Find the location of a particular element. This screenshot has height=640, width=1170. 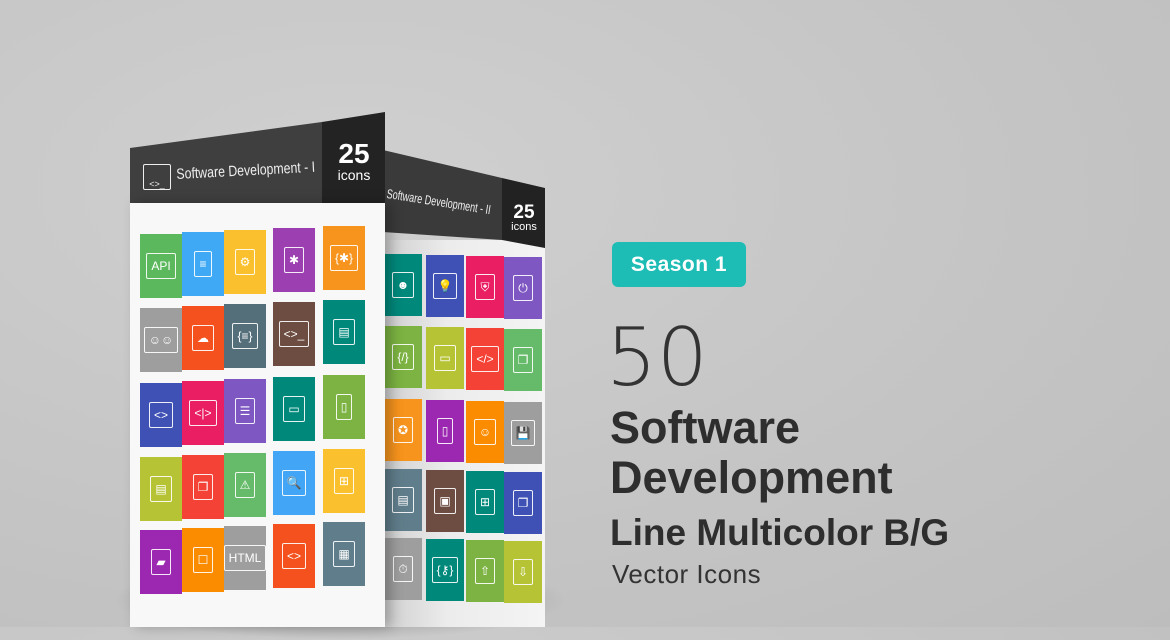

idea-bulbs-icon: 💡 is located at coordinates (445, 286).